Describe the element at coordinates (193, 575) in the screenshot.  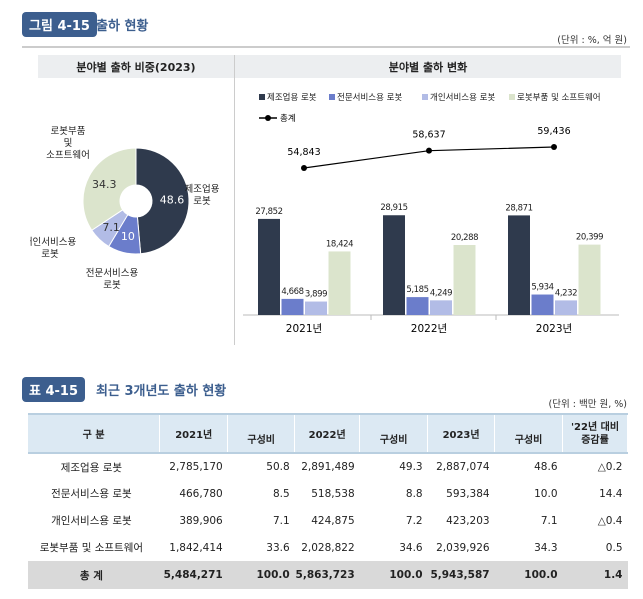
I see `table-cell: 5,484,271` at that location.